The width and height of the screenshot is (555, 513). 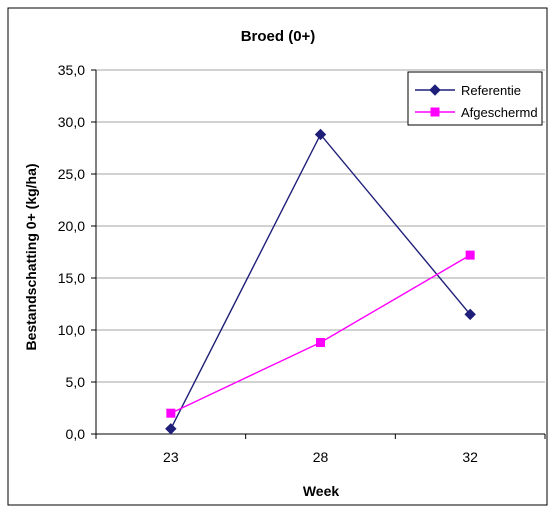 What do you see at coordinates (491, 90) in the screenshot?
I see `legend-label-referentie: Referentie` at bounding box center [491, 90].